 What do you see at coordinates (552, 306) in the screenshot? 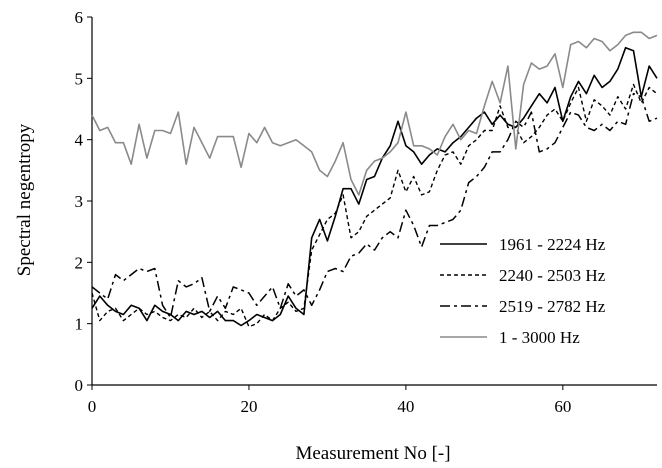
I see `legend-label-3: 2519 - 2782 Hz` at bounding box center [552, 306].